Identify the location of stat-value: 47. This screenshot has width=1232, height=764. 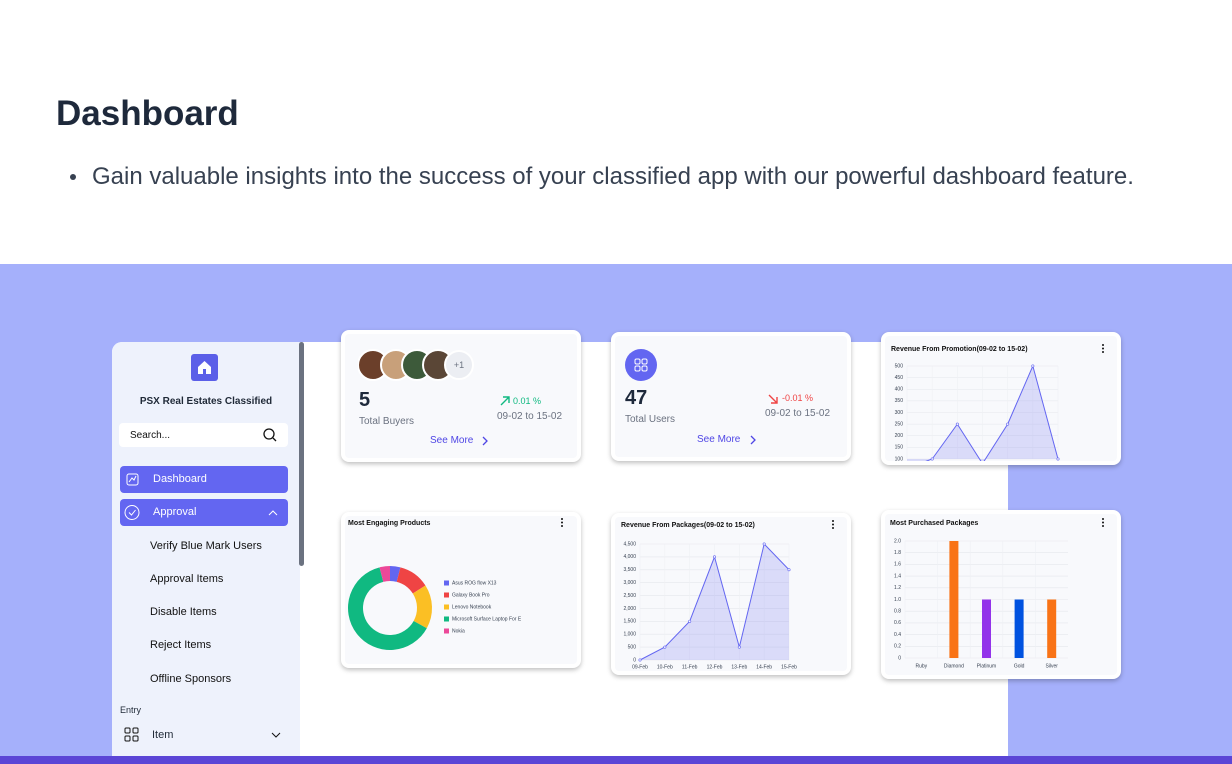
(636, 398).